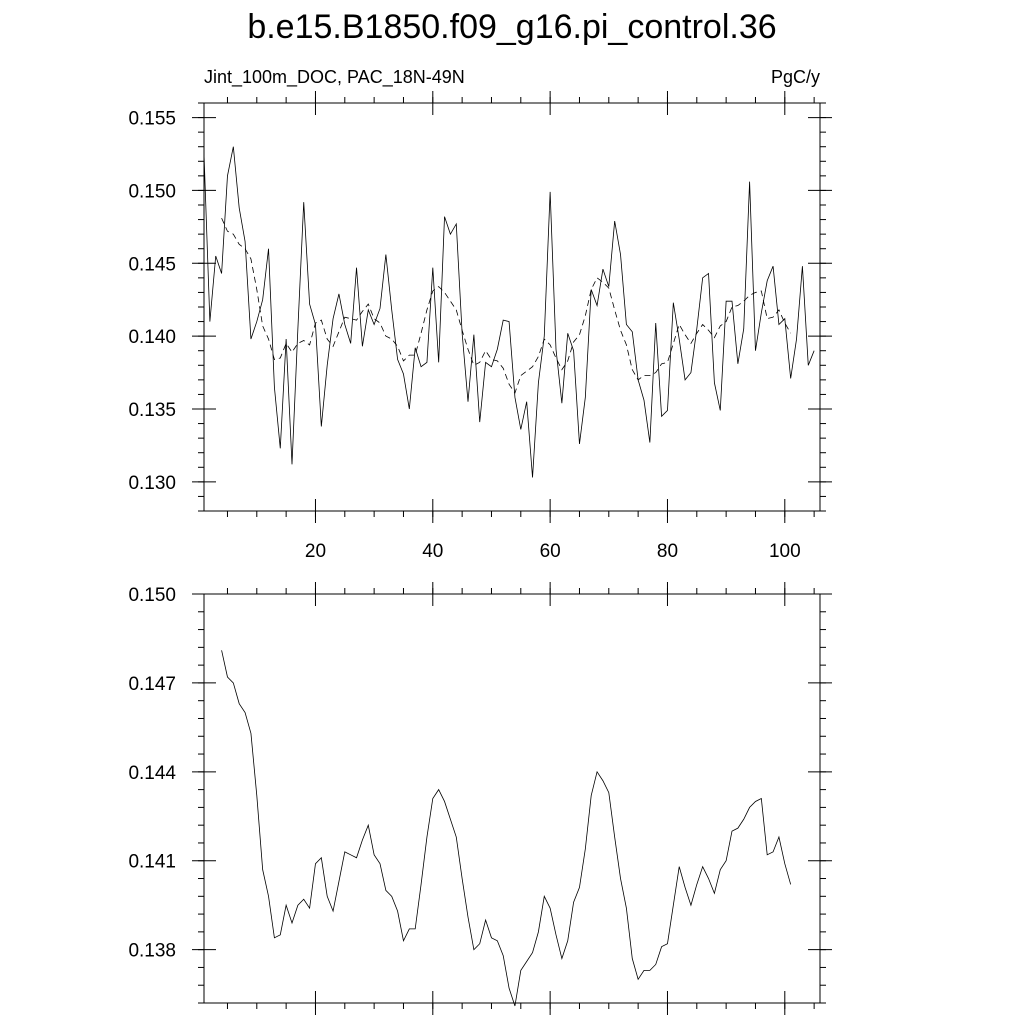 The width and height of the screenshot is (1024, 1024). What do you see at coordinates (667, 551) in the screenshot?
I see `x-tick-label: 80` at bounding box center [667, 551].